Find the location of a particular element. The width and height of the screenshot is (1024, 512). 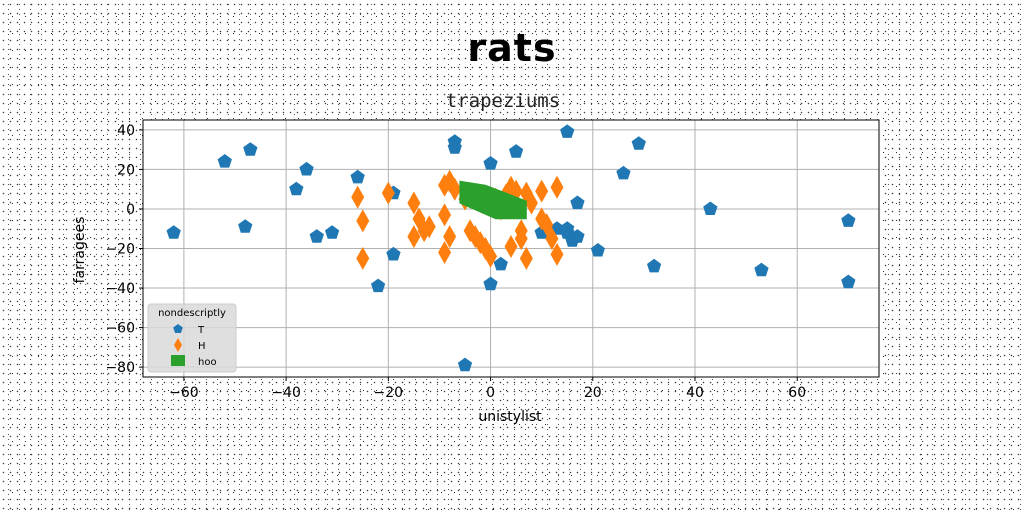

x-tick-label: 20 is located at coordinates (593, 393).